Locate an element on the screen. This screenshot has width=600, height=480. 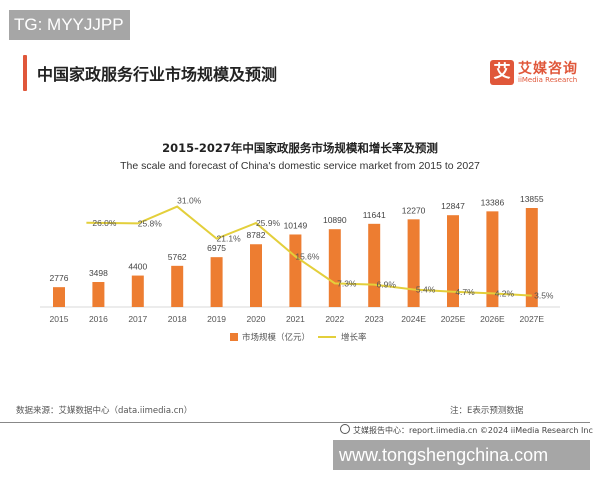
bar-value-label: 13855 is located at coordinates (532, 199).